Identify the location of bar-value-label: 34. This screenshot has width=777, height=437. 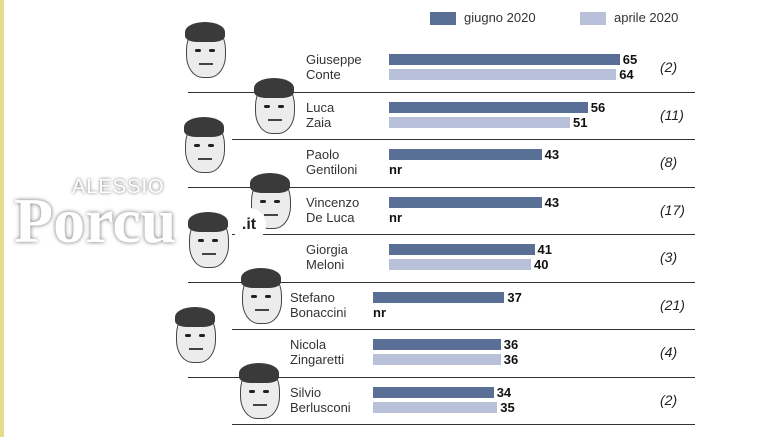
(504, 392).